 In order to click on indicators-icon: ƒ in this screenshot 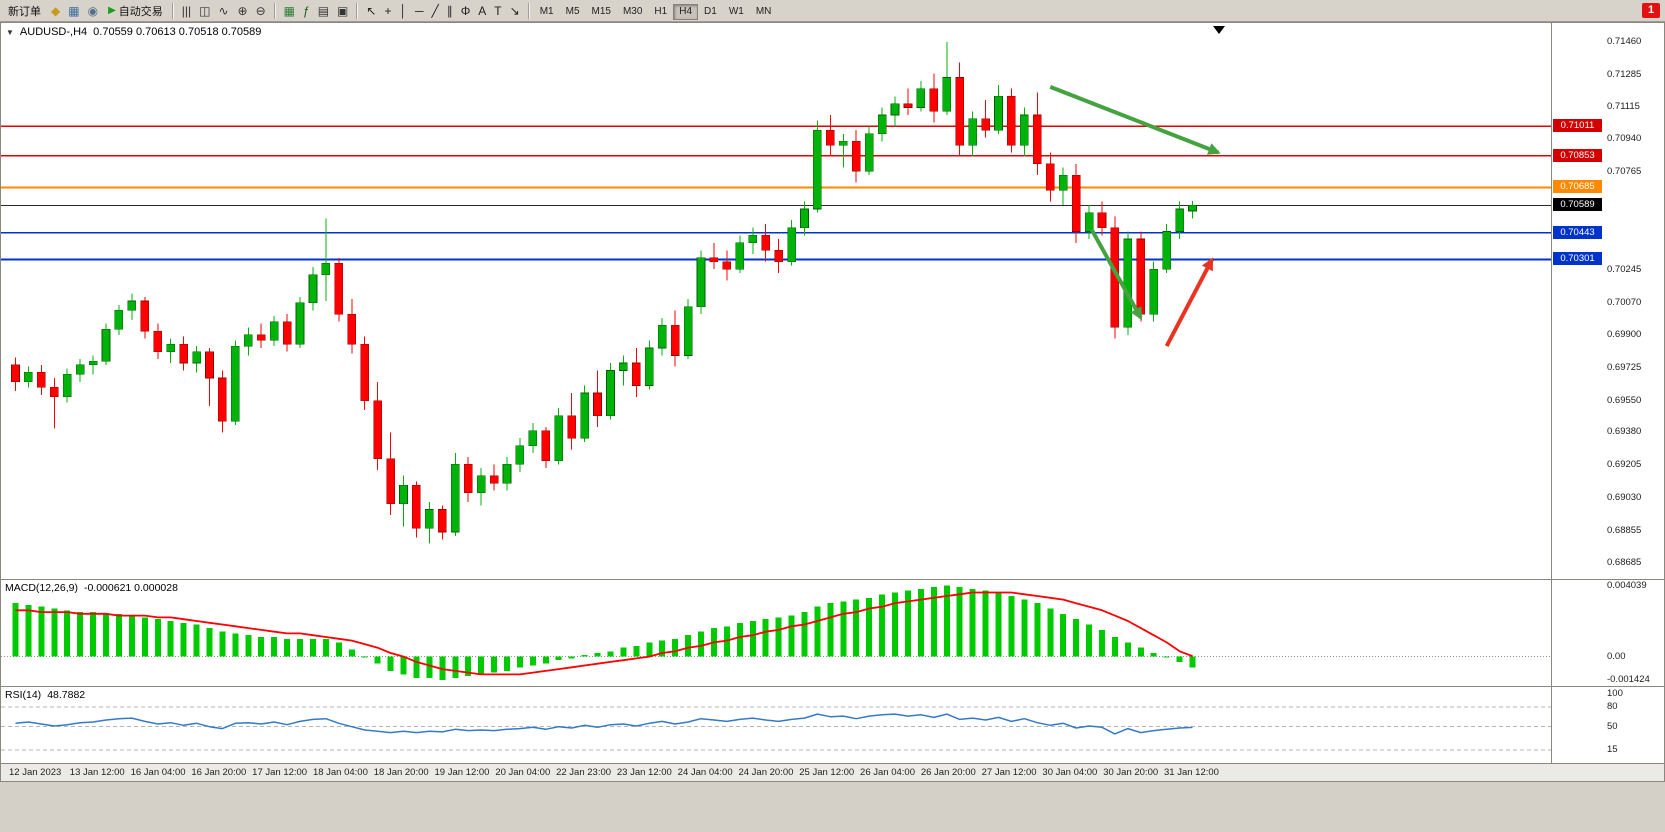, I will do `click(306, 11)`.